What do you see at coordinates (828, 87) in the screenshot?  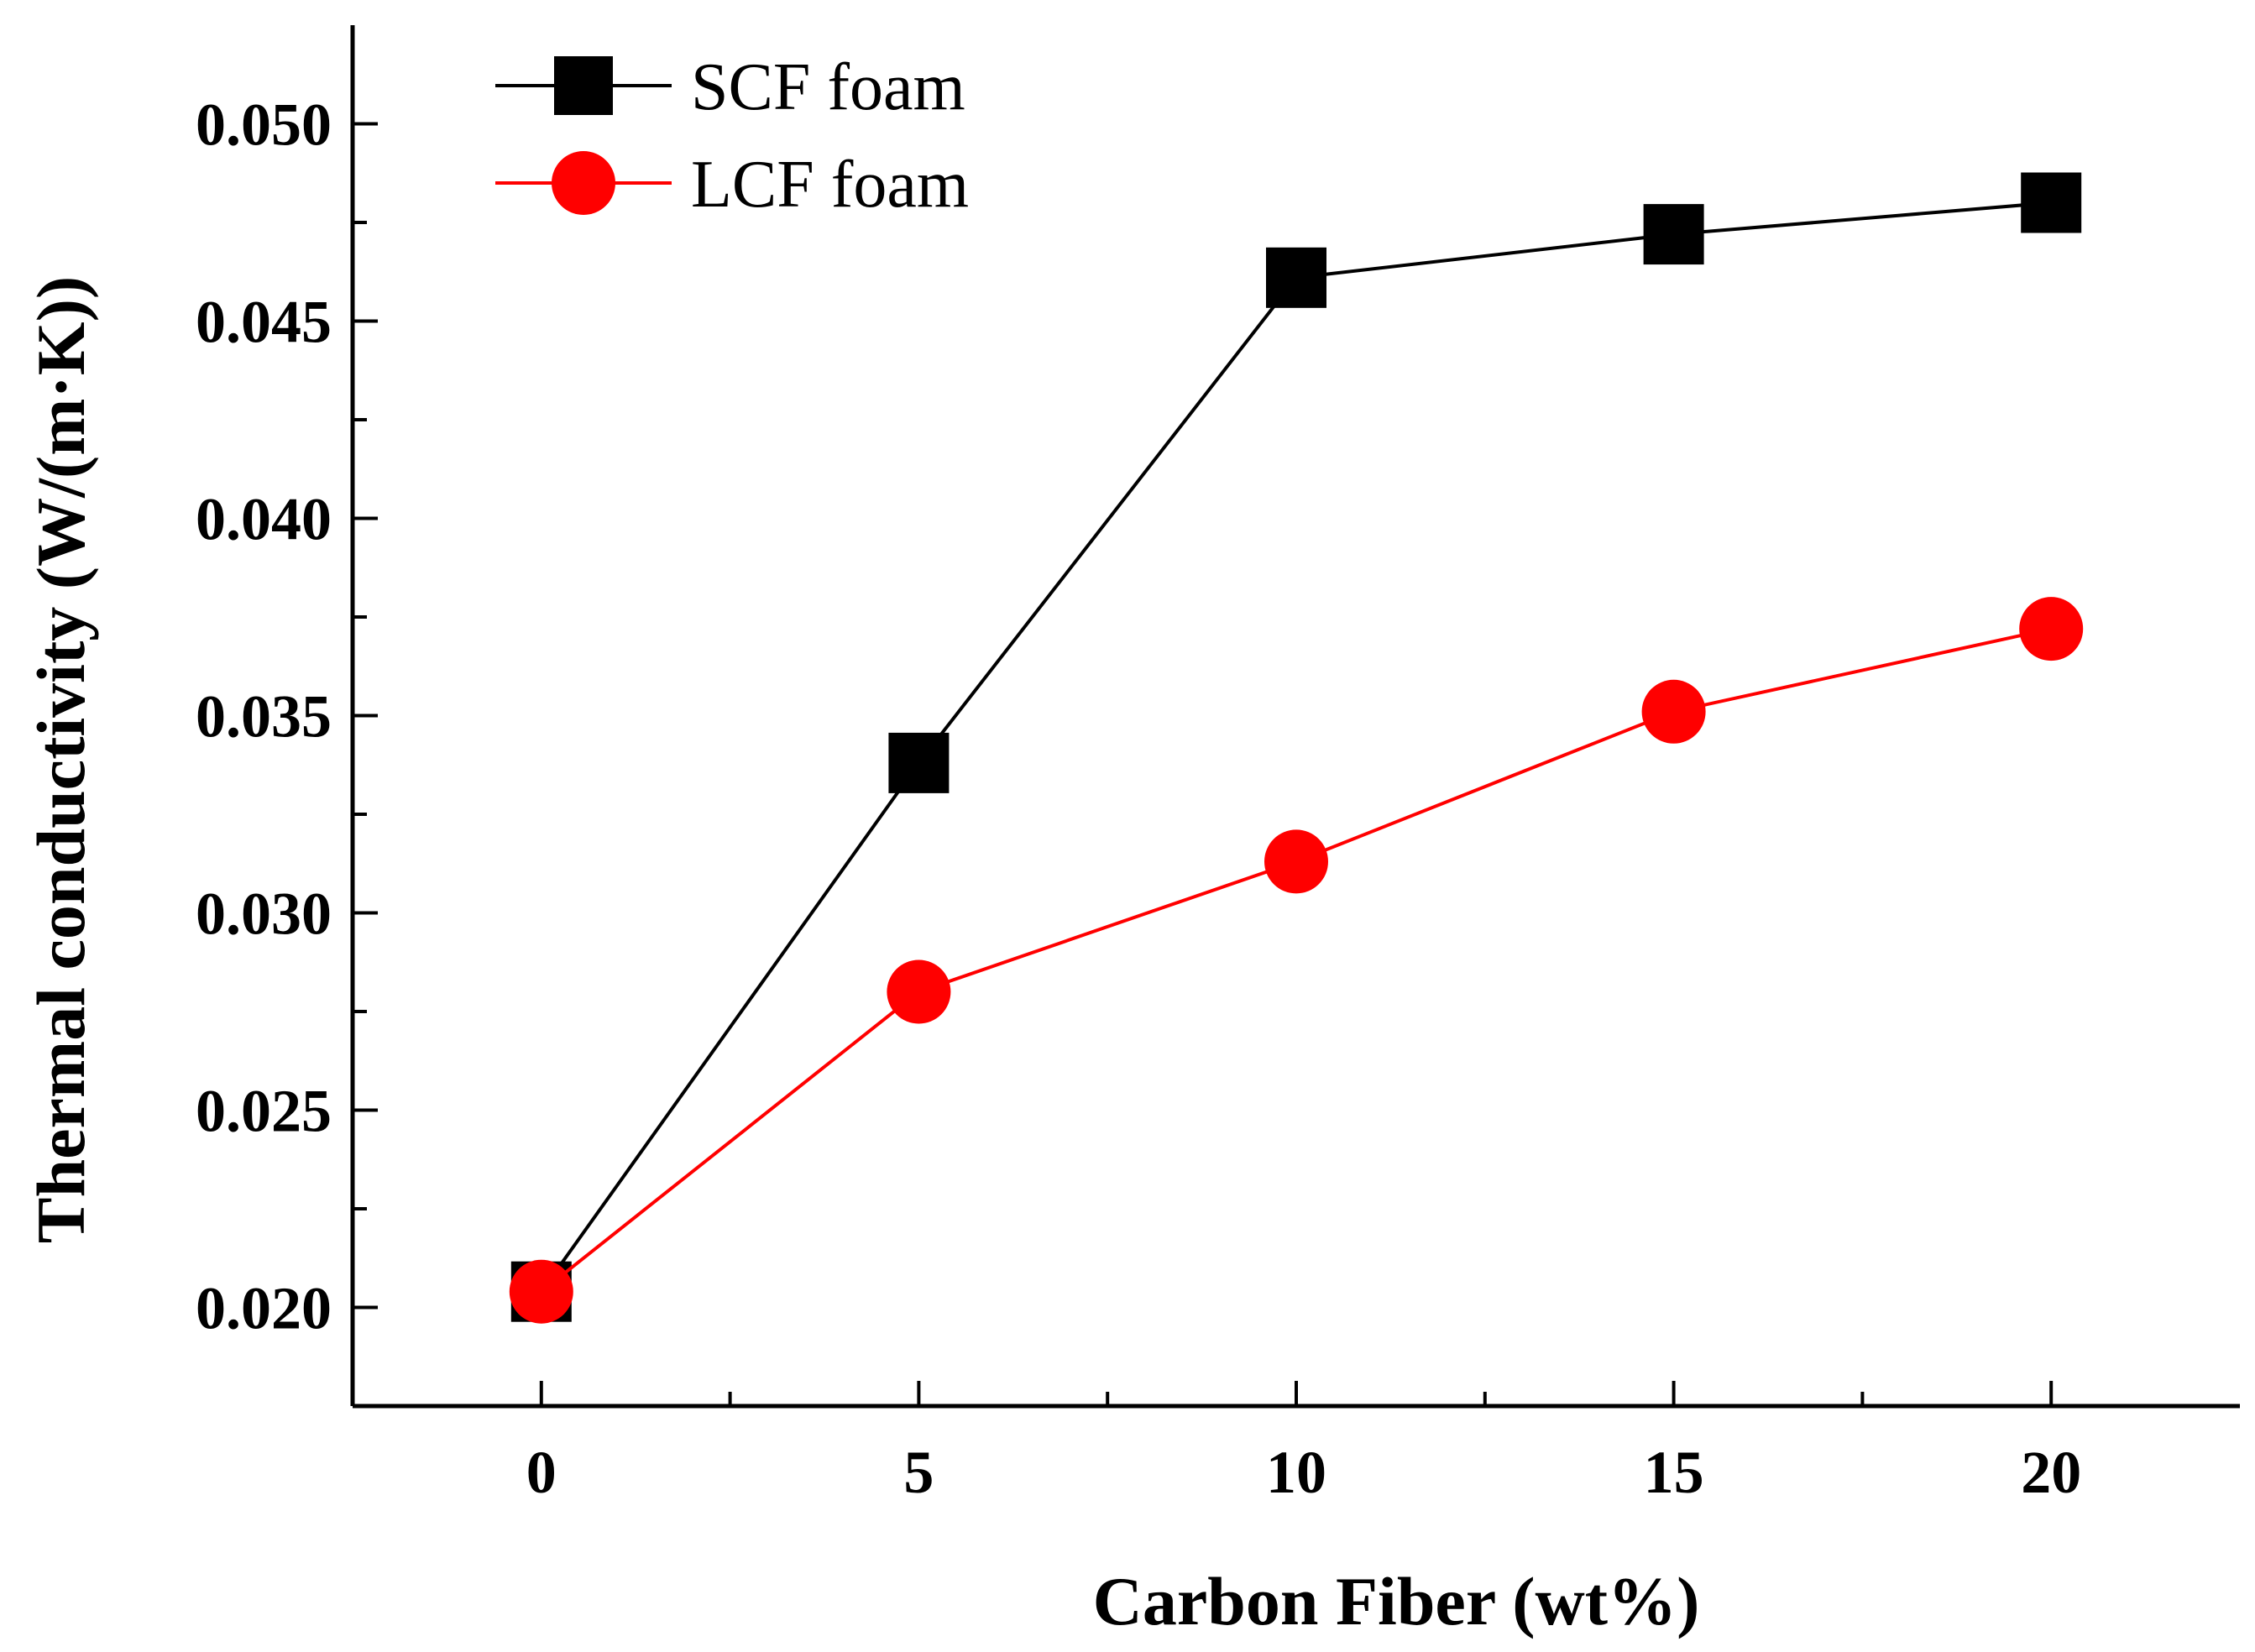 I see `legend-label-scf: SCF foam` at bounding box center [828, 87].